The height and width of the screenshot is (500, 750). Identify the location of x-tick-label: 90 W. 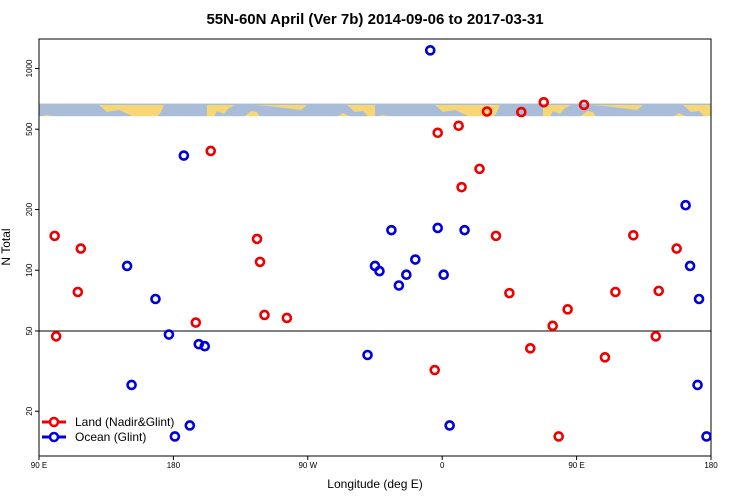
(307, 465).